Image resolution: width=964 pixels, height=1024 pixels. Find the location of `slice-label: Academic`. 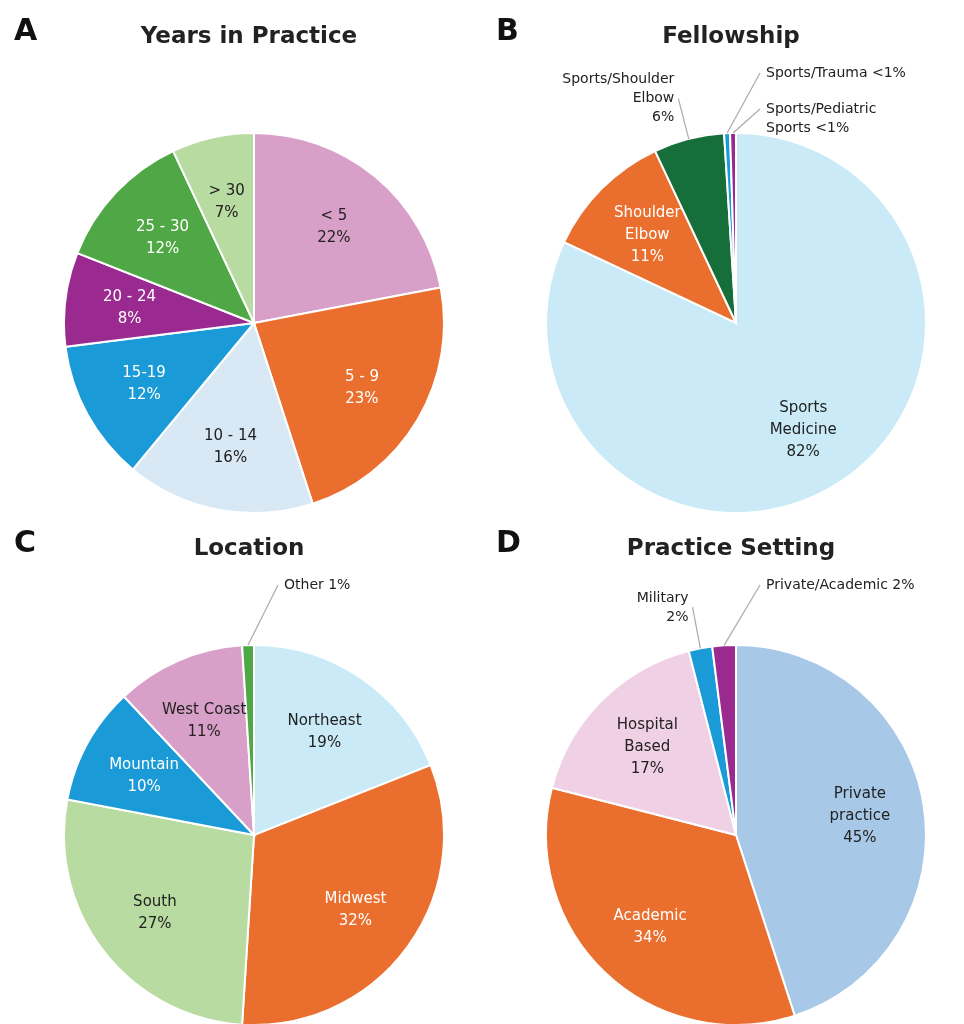

slice-label: Academic is located at coordinates (650, 914).